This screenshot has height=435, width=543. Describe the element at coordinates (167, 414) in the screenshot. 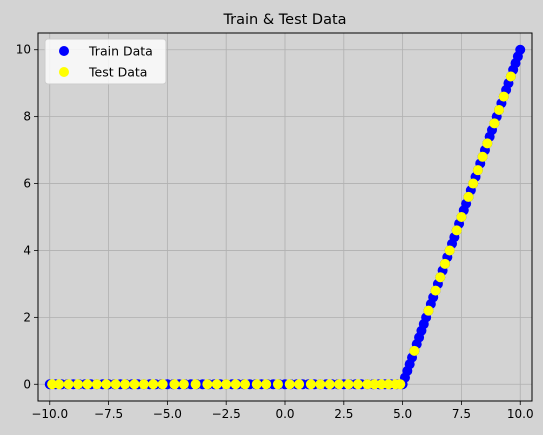

I see `x-tick-label: −5.0` at that location.